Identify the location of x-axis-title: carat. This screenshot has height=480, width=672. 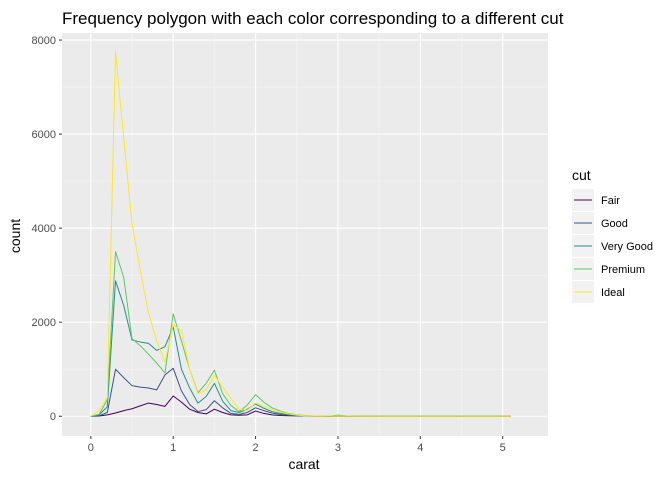
(303, 464).